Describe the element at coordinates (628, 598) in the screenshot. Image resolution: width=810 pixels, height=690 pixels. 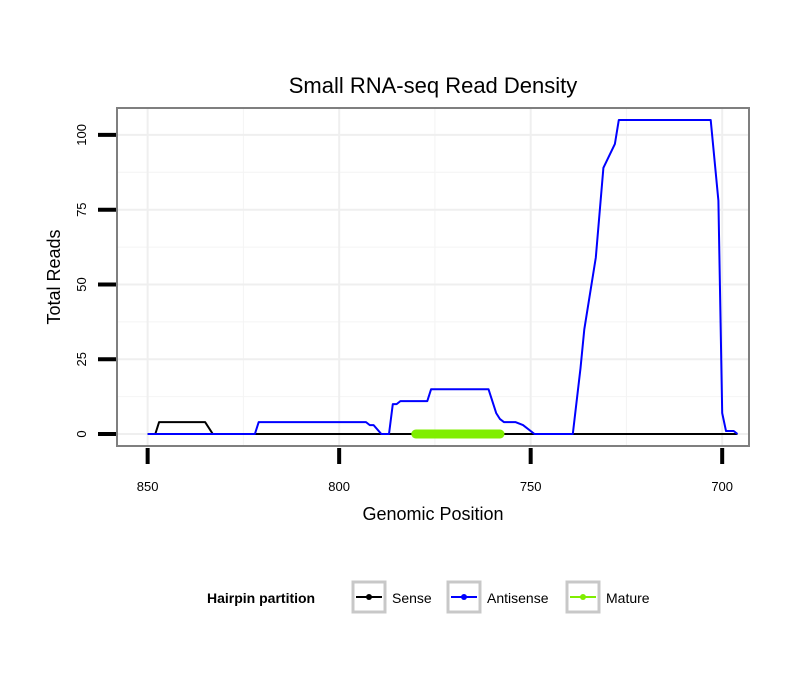
I see `legend-label-mature: Mature` at that location.